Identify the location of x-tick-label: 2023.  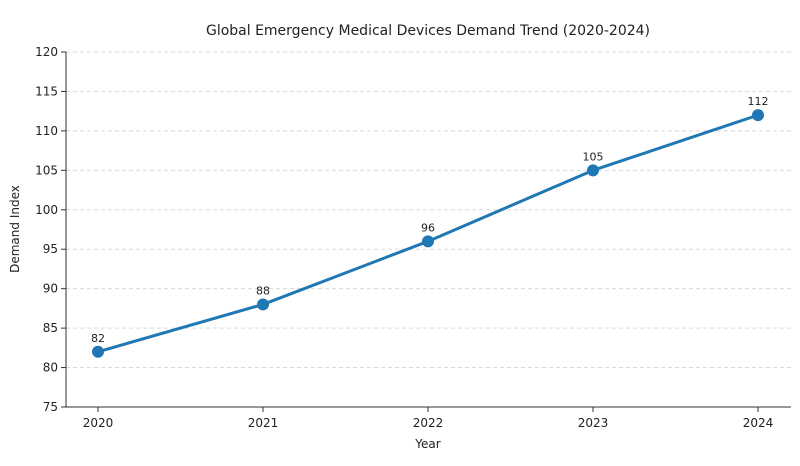
(593, 423).